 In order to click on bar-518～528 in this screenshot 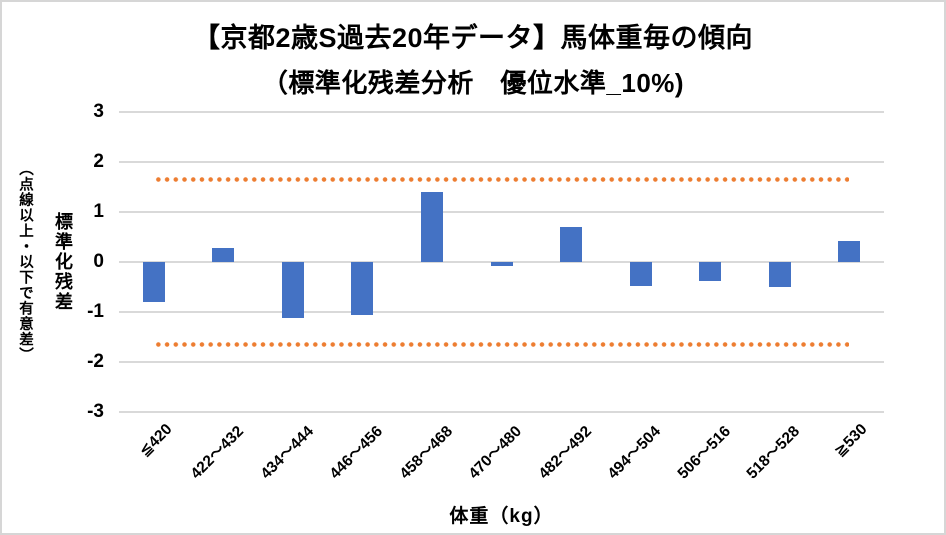, I will do `click(779, 274)`.